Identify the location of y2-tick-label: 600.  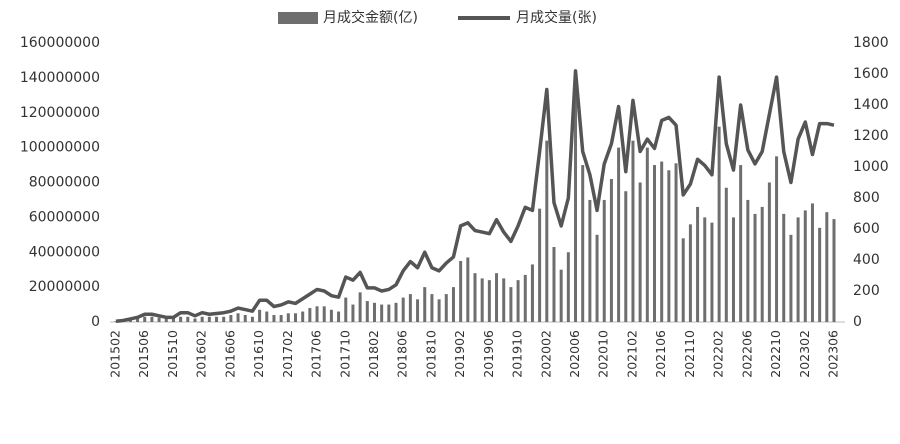
(866, 229).